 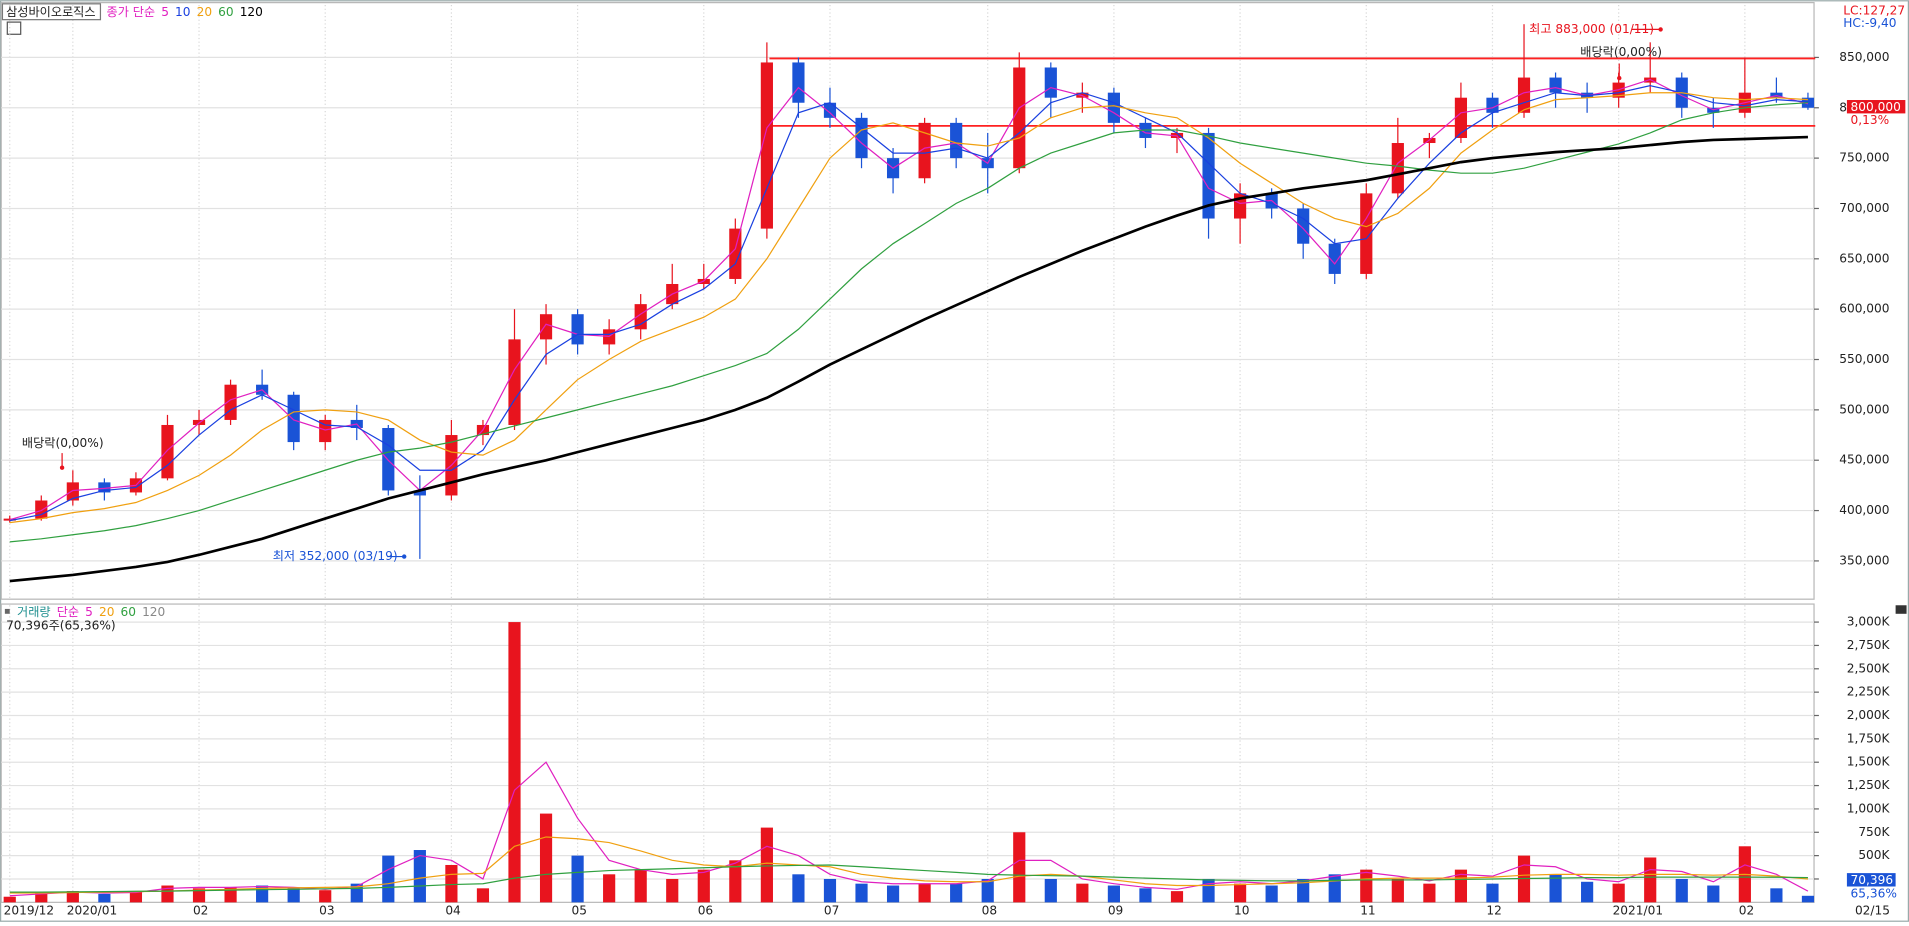 I want to click on table-icon, so click(x=14, y=28).